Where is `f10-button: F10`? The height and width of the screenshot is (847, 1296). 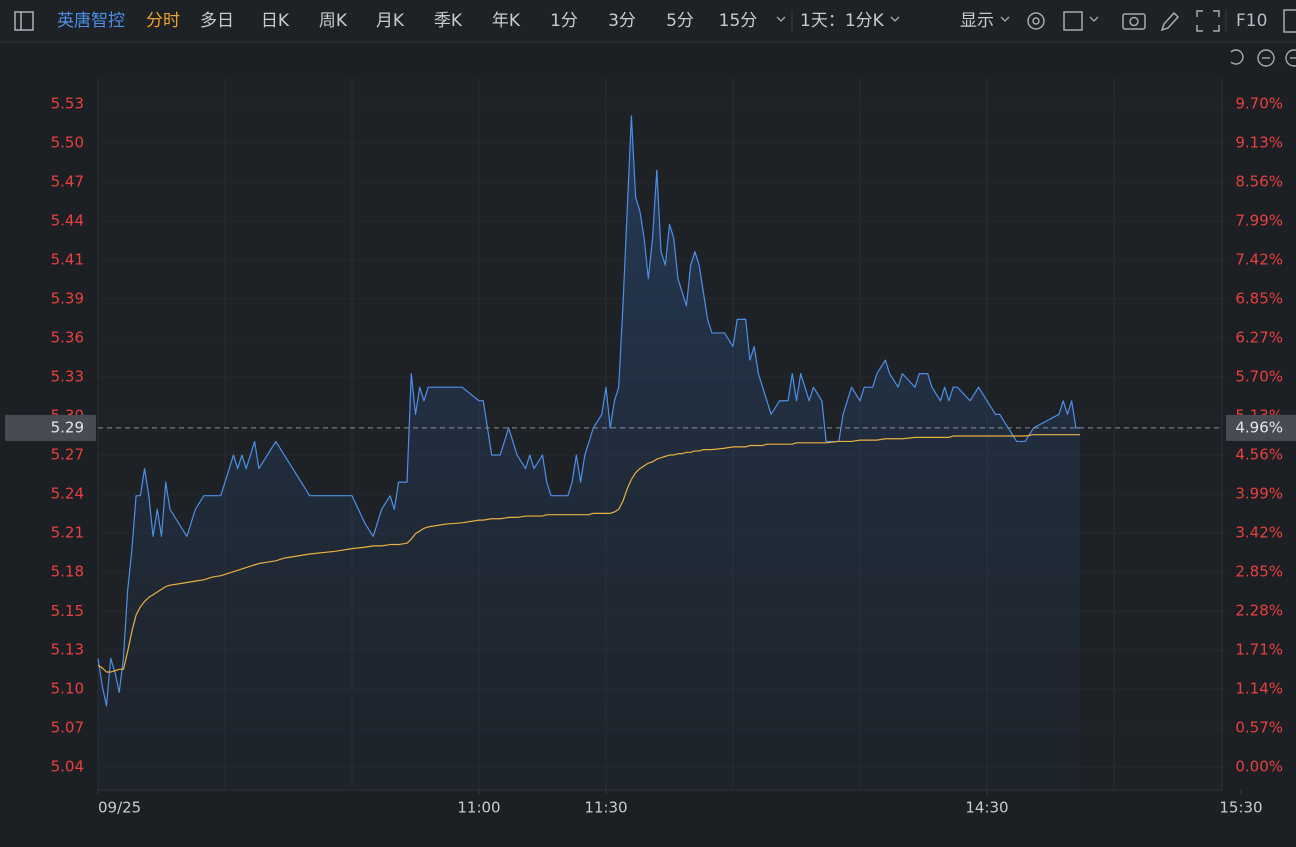 f10-button: F10 is located at coordinates (1251, 21).